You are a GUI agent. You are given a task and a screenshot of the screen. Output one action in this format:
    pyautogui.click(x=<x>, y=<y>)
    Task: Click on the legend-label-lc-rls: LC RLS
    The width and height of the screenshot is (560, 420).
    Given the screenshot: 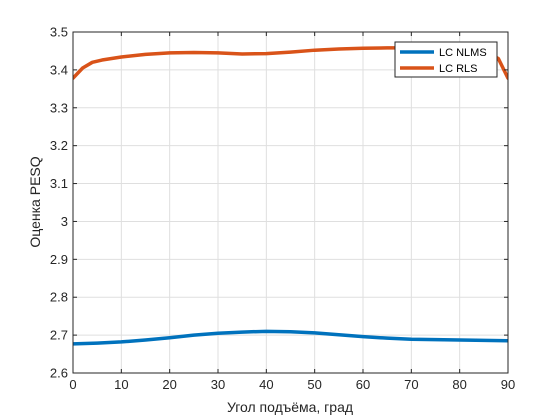 What is the action you would take?
    pyautogui.click(x=458, y=69)
    